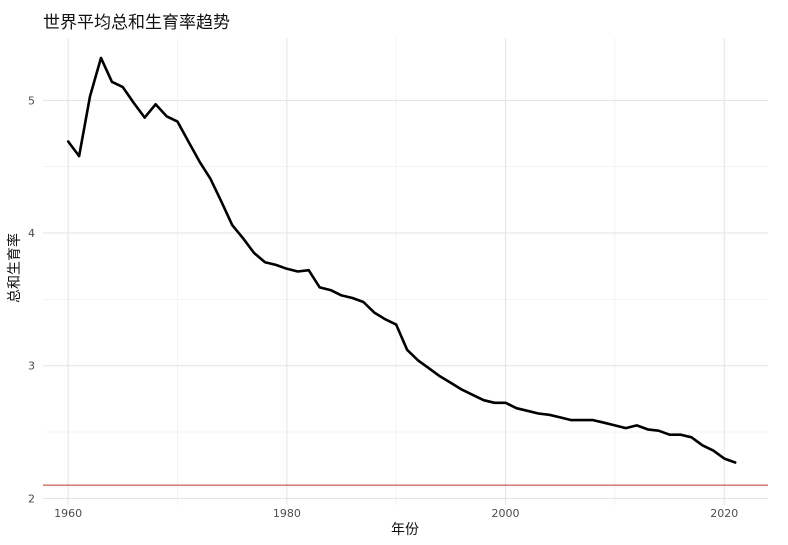 The image size is (788, 545). I want to click on y-axis-label: 总和生育率, so click(14, 268).